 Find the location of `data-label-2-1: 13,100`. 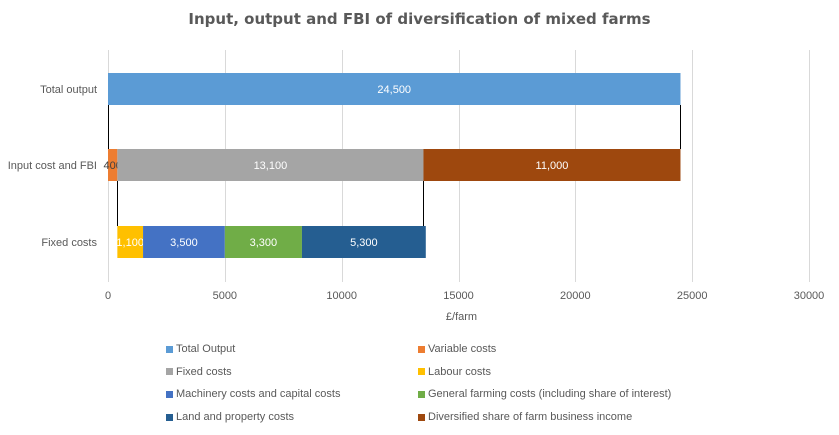

data-label-2-1: 13,100 is located at coordinates (271, 166).